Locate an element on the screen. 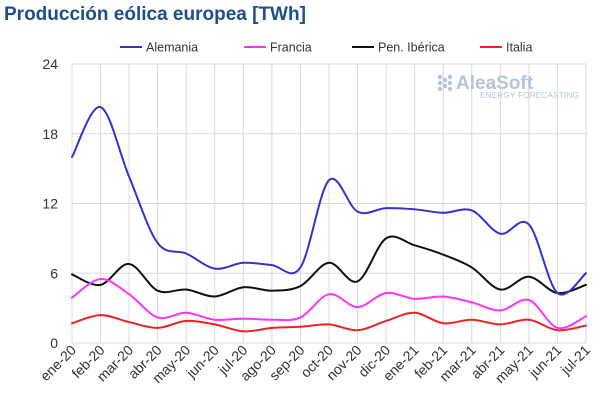  y-tick-label: 24 is located at coordinates (50, 64).